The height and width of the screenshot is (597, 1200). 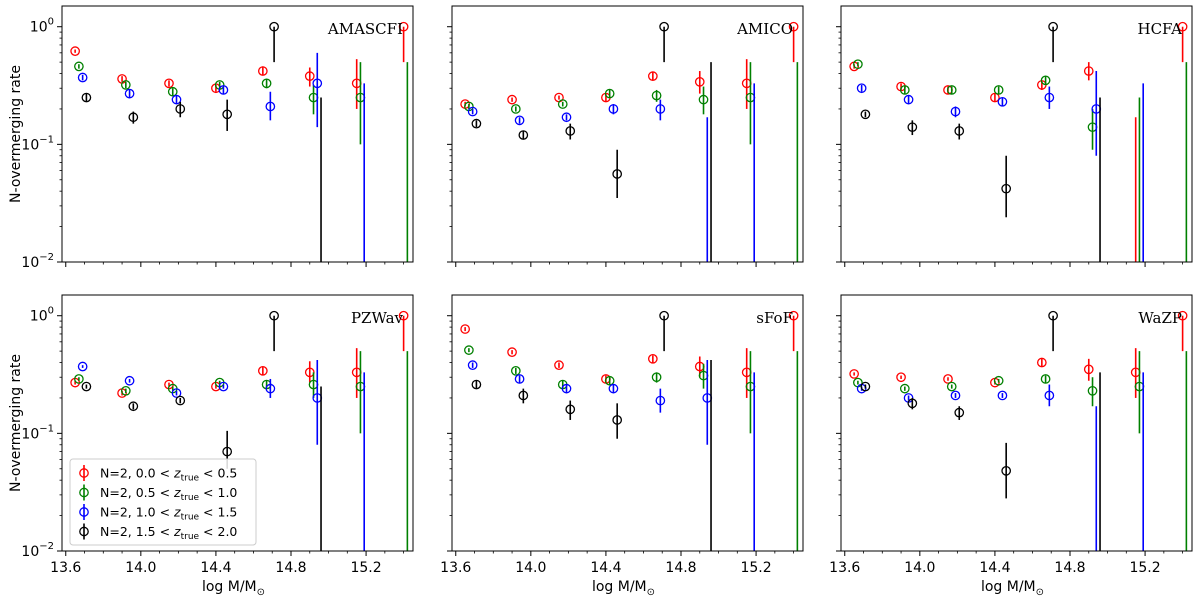 I want to click on legend-label: N=2, 0.0 < ztrue < 0.5, so click(x=168, y=475).